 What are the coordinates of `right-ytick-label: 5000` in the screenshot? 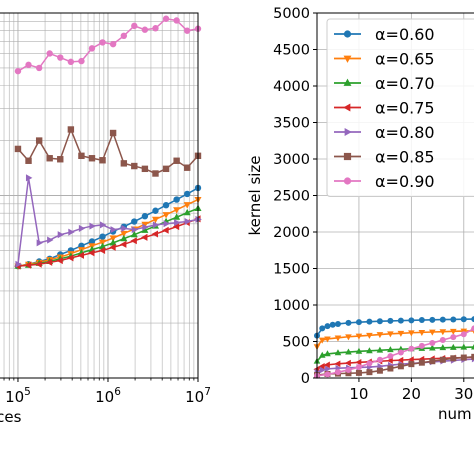 It's located at (291, 14).